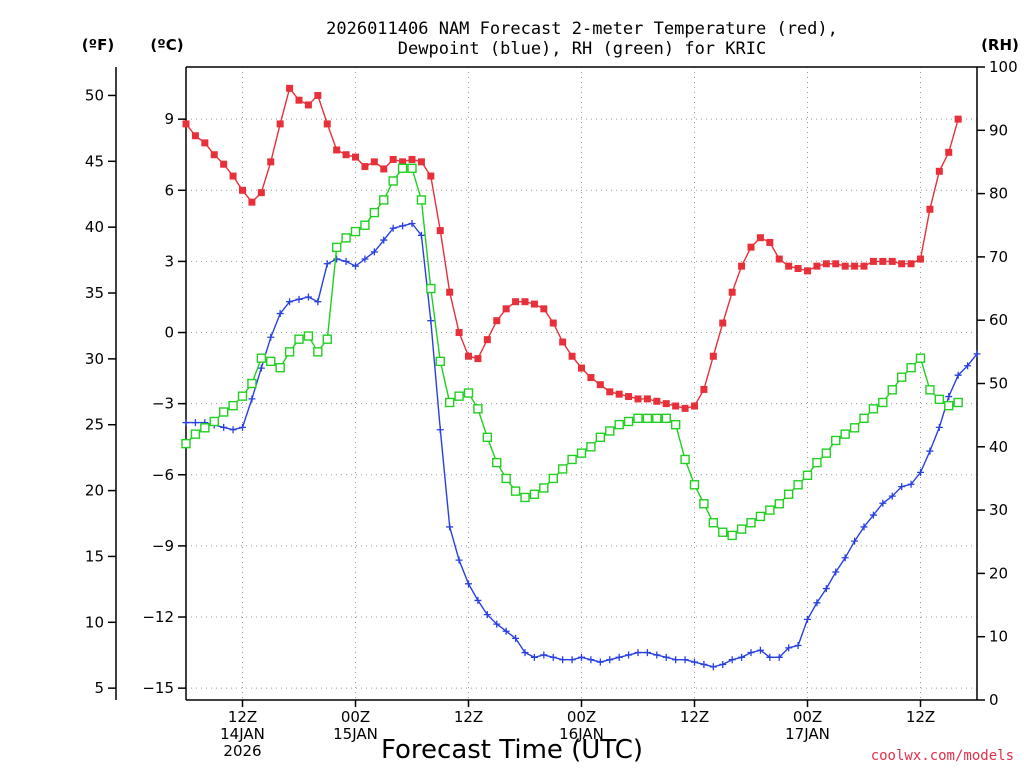 This screenshot has height=768, width=1024. I want to click on rh-tick-label: 50, so click(998, 384).